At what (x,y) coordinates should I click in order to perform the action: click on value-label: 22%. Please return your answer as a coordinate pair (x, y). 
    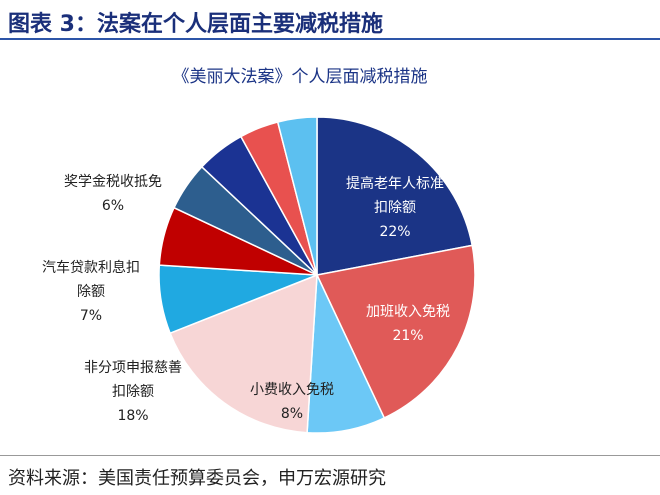
    Looking at the image, I should click on (395, 232).